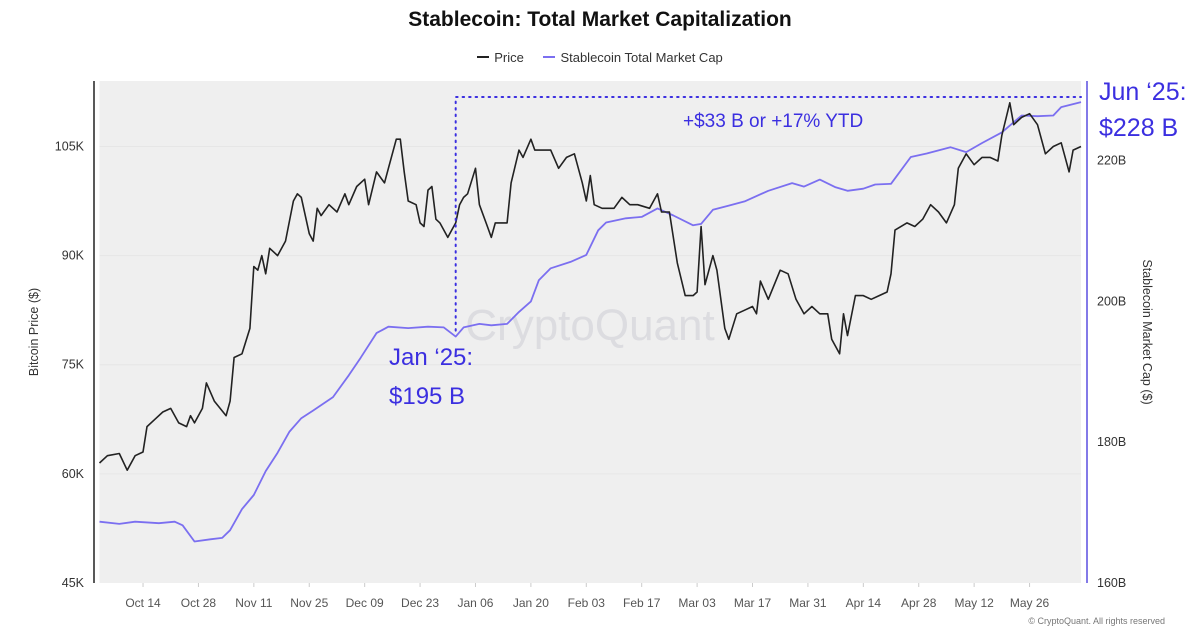 The width and height of the screenshot is (1200, 627). Describe the element at coordinates (34, 332) in the screenshot. I see `left-axis-label: Bitcoin Price ($)` at that location.